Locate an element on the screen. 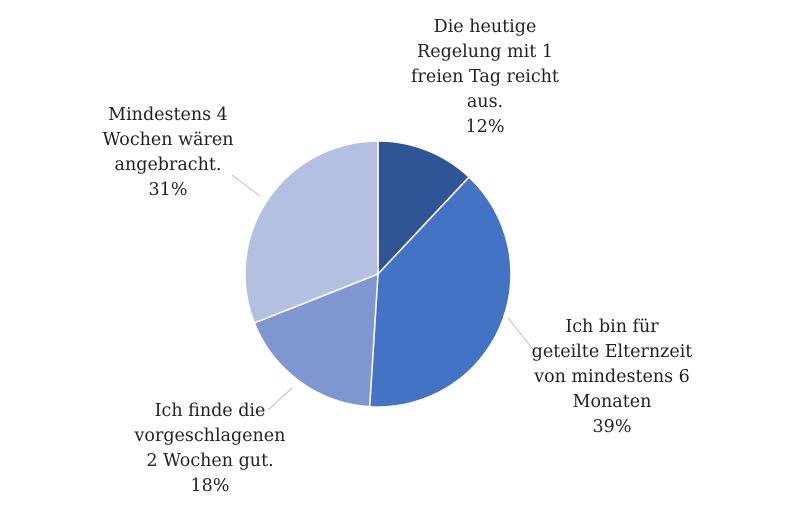 The image size is (800, 527). slice-label-line: Ich bin für is located at coordinates (612, 327).